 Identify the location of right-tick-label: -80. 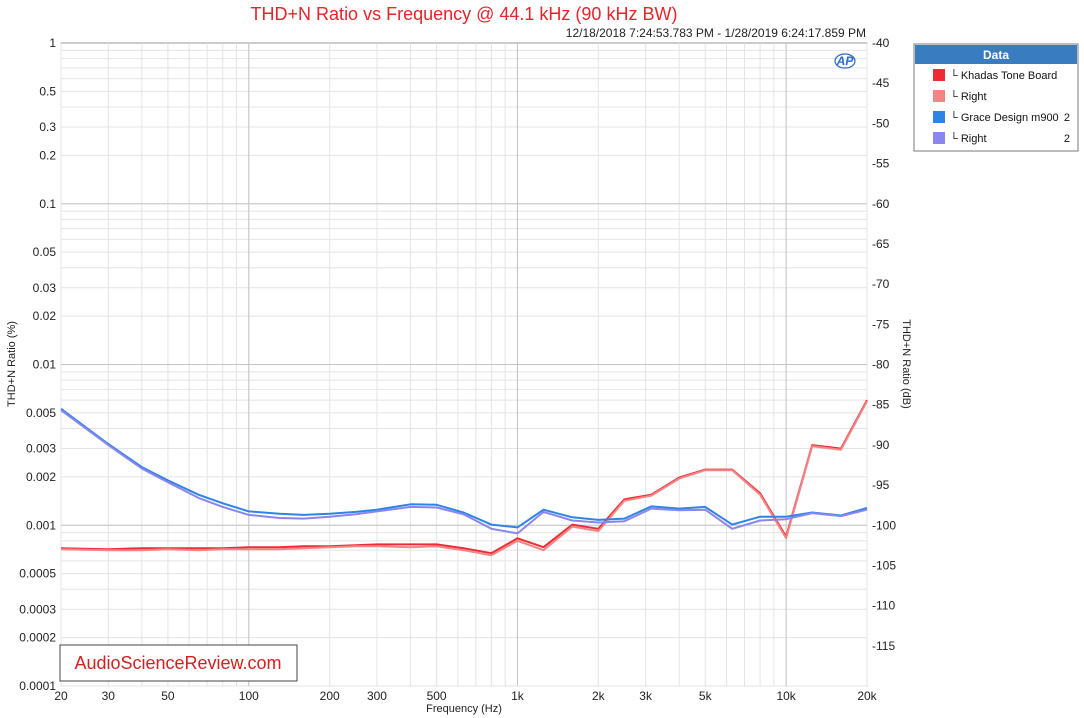
(881, 365).